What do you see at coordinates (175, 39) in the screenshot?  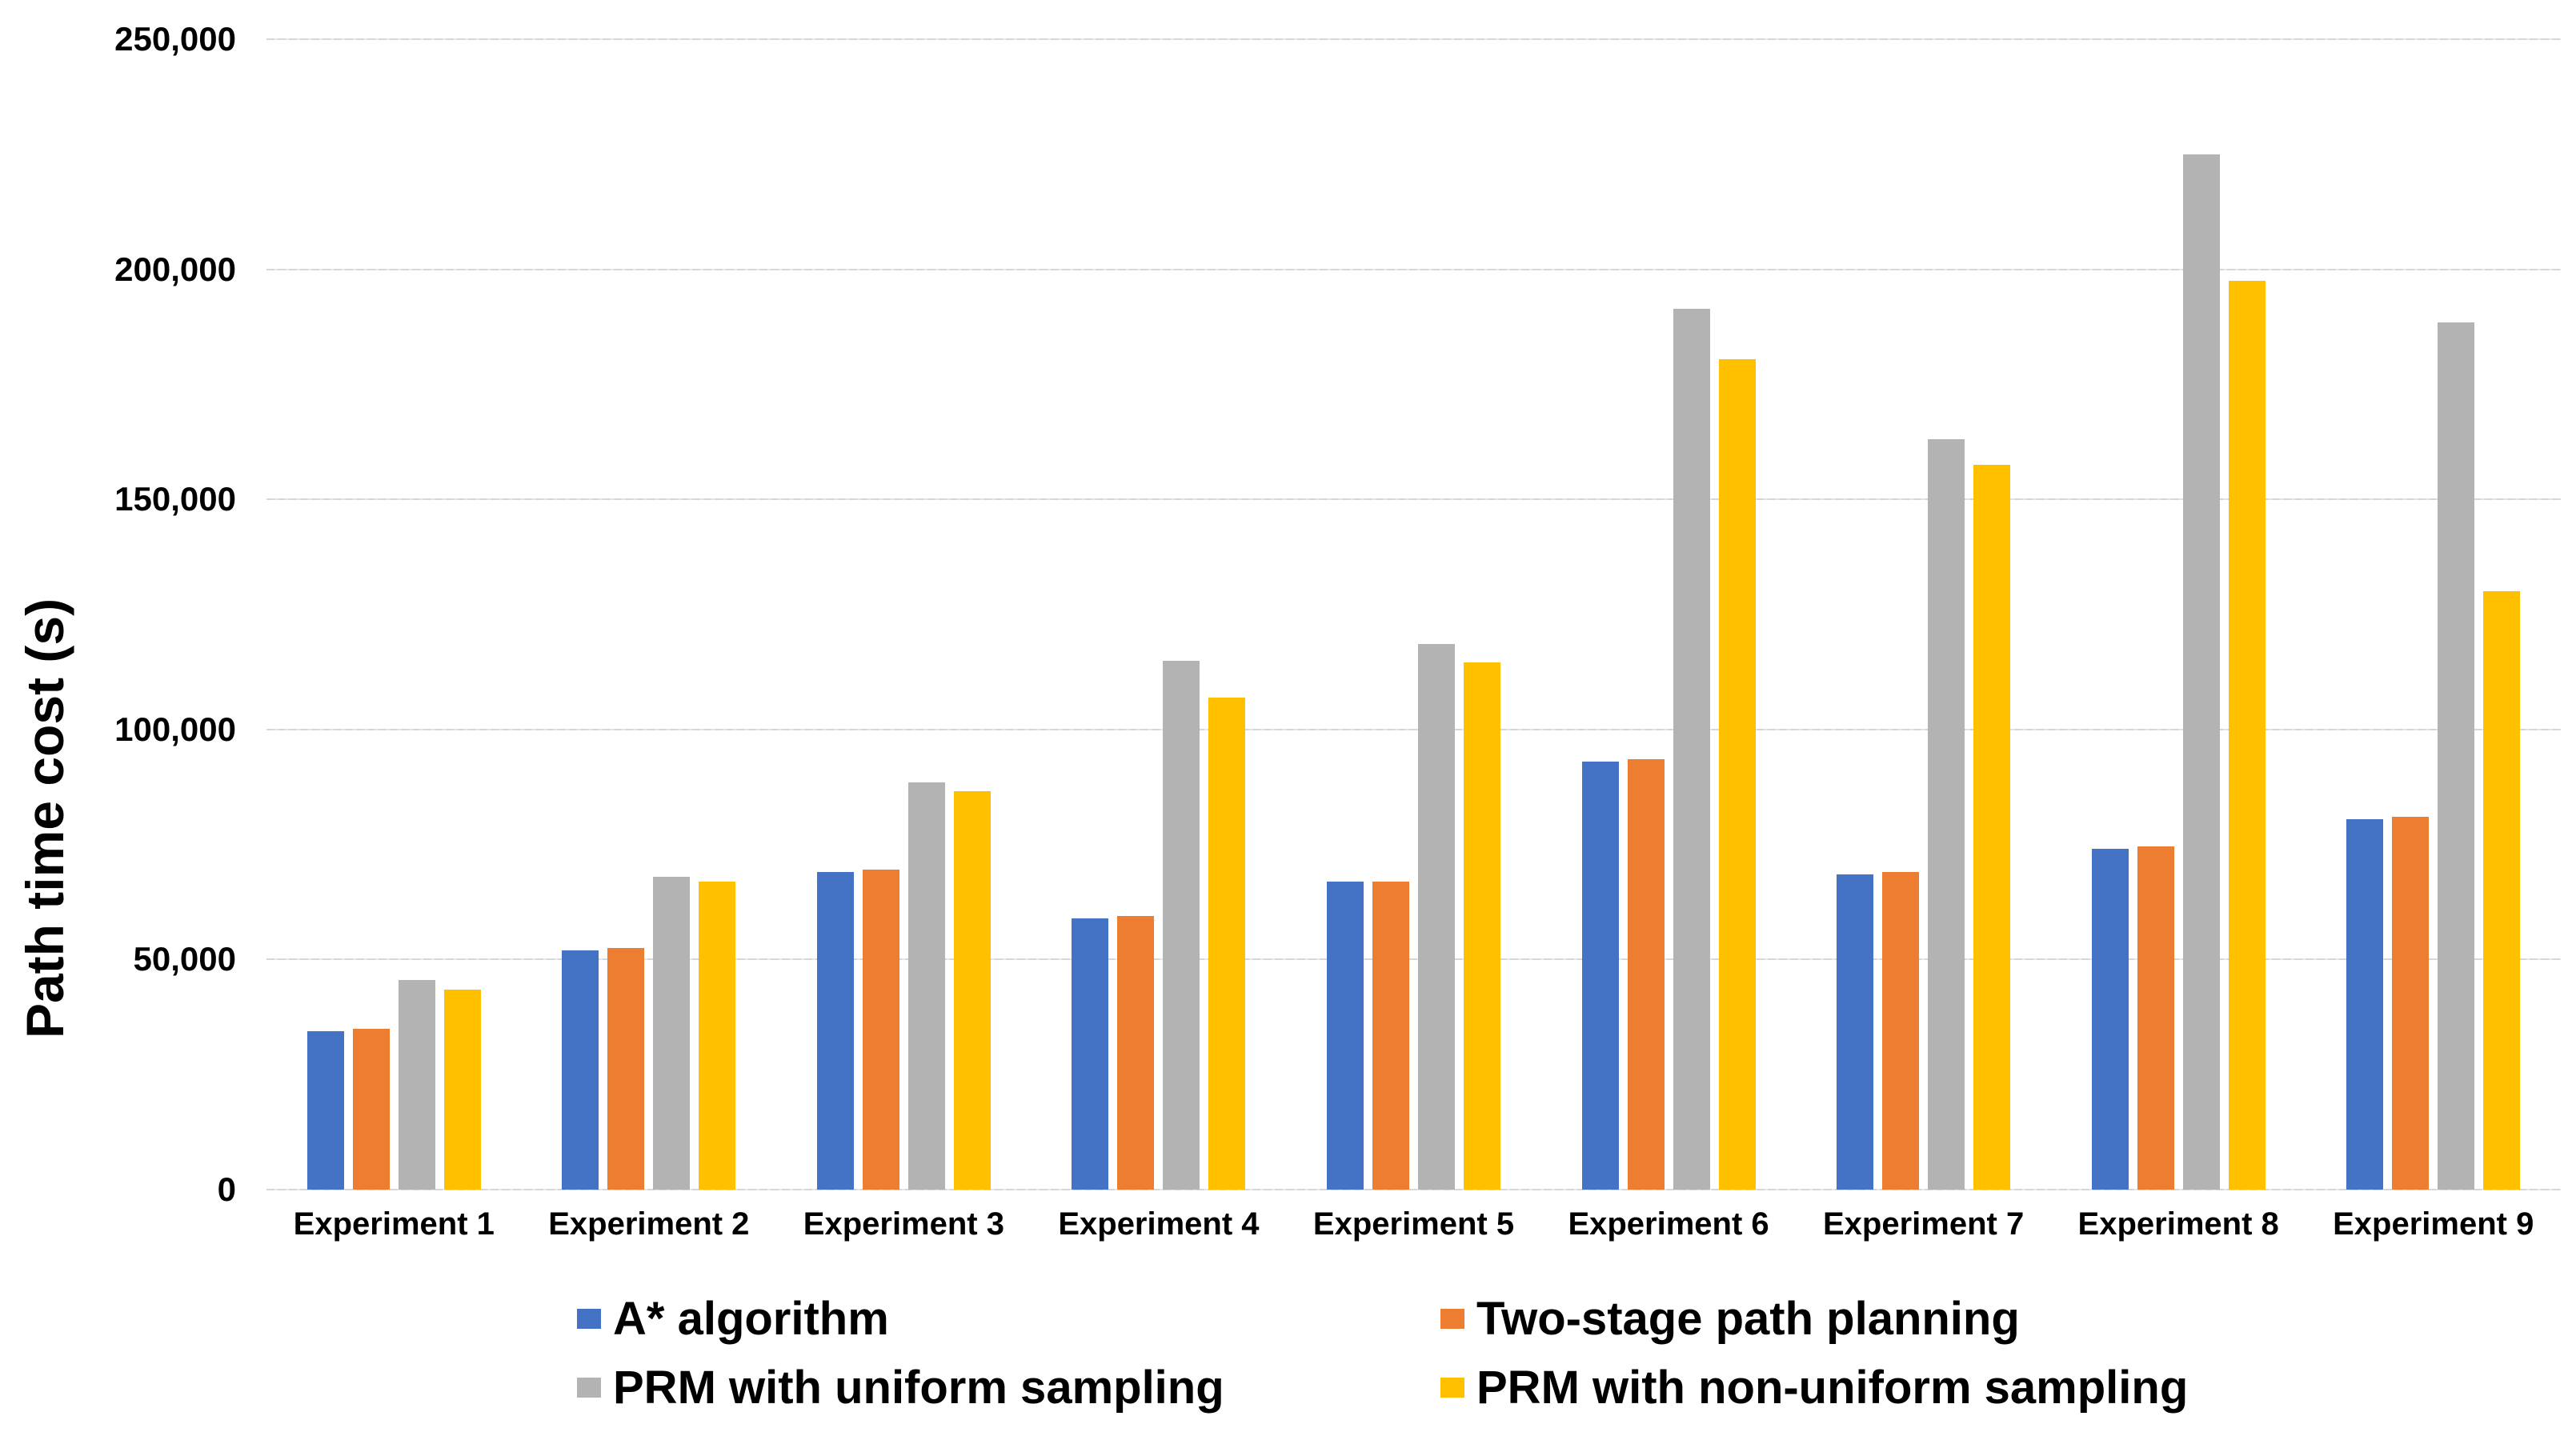 I see `y-tick-label: 250,000` at bounding box center [175, 39].